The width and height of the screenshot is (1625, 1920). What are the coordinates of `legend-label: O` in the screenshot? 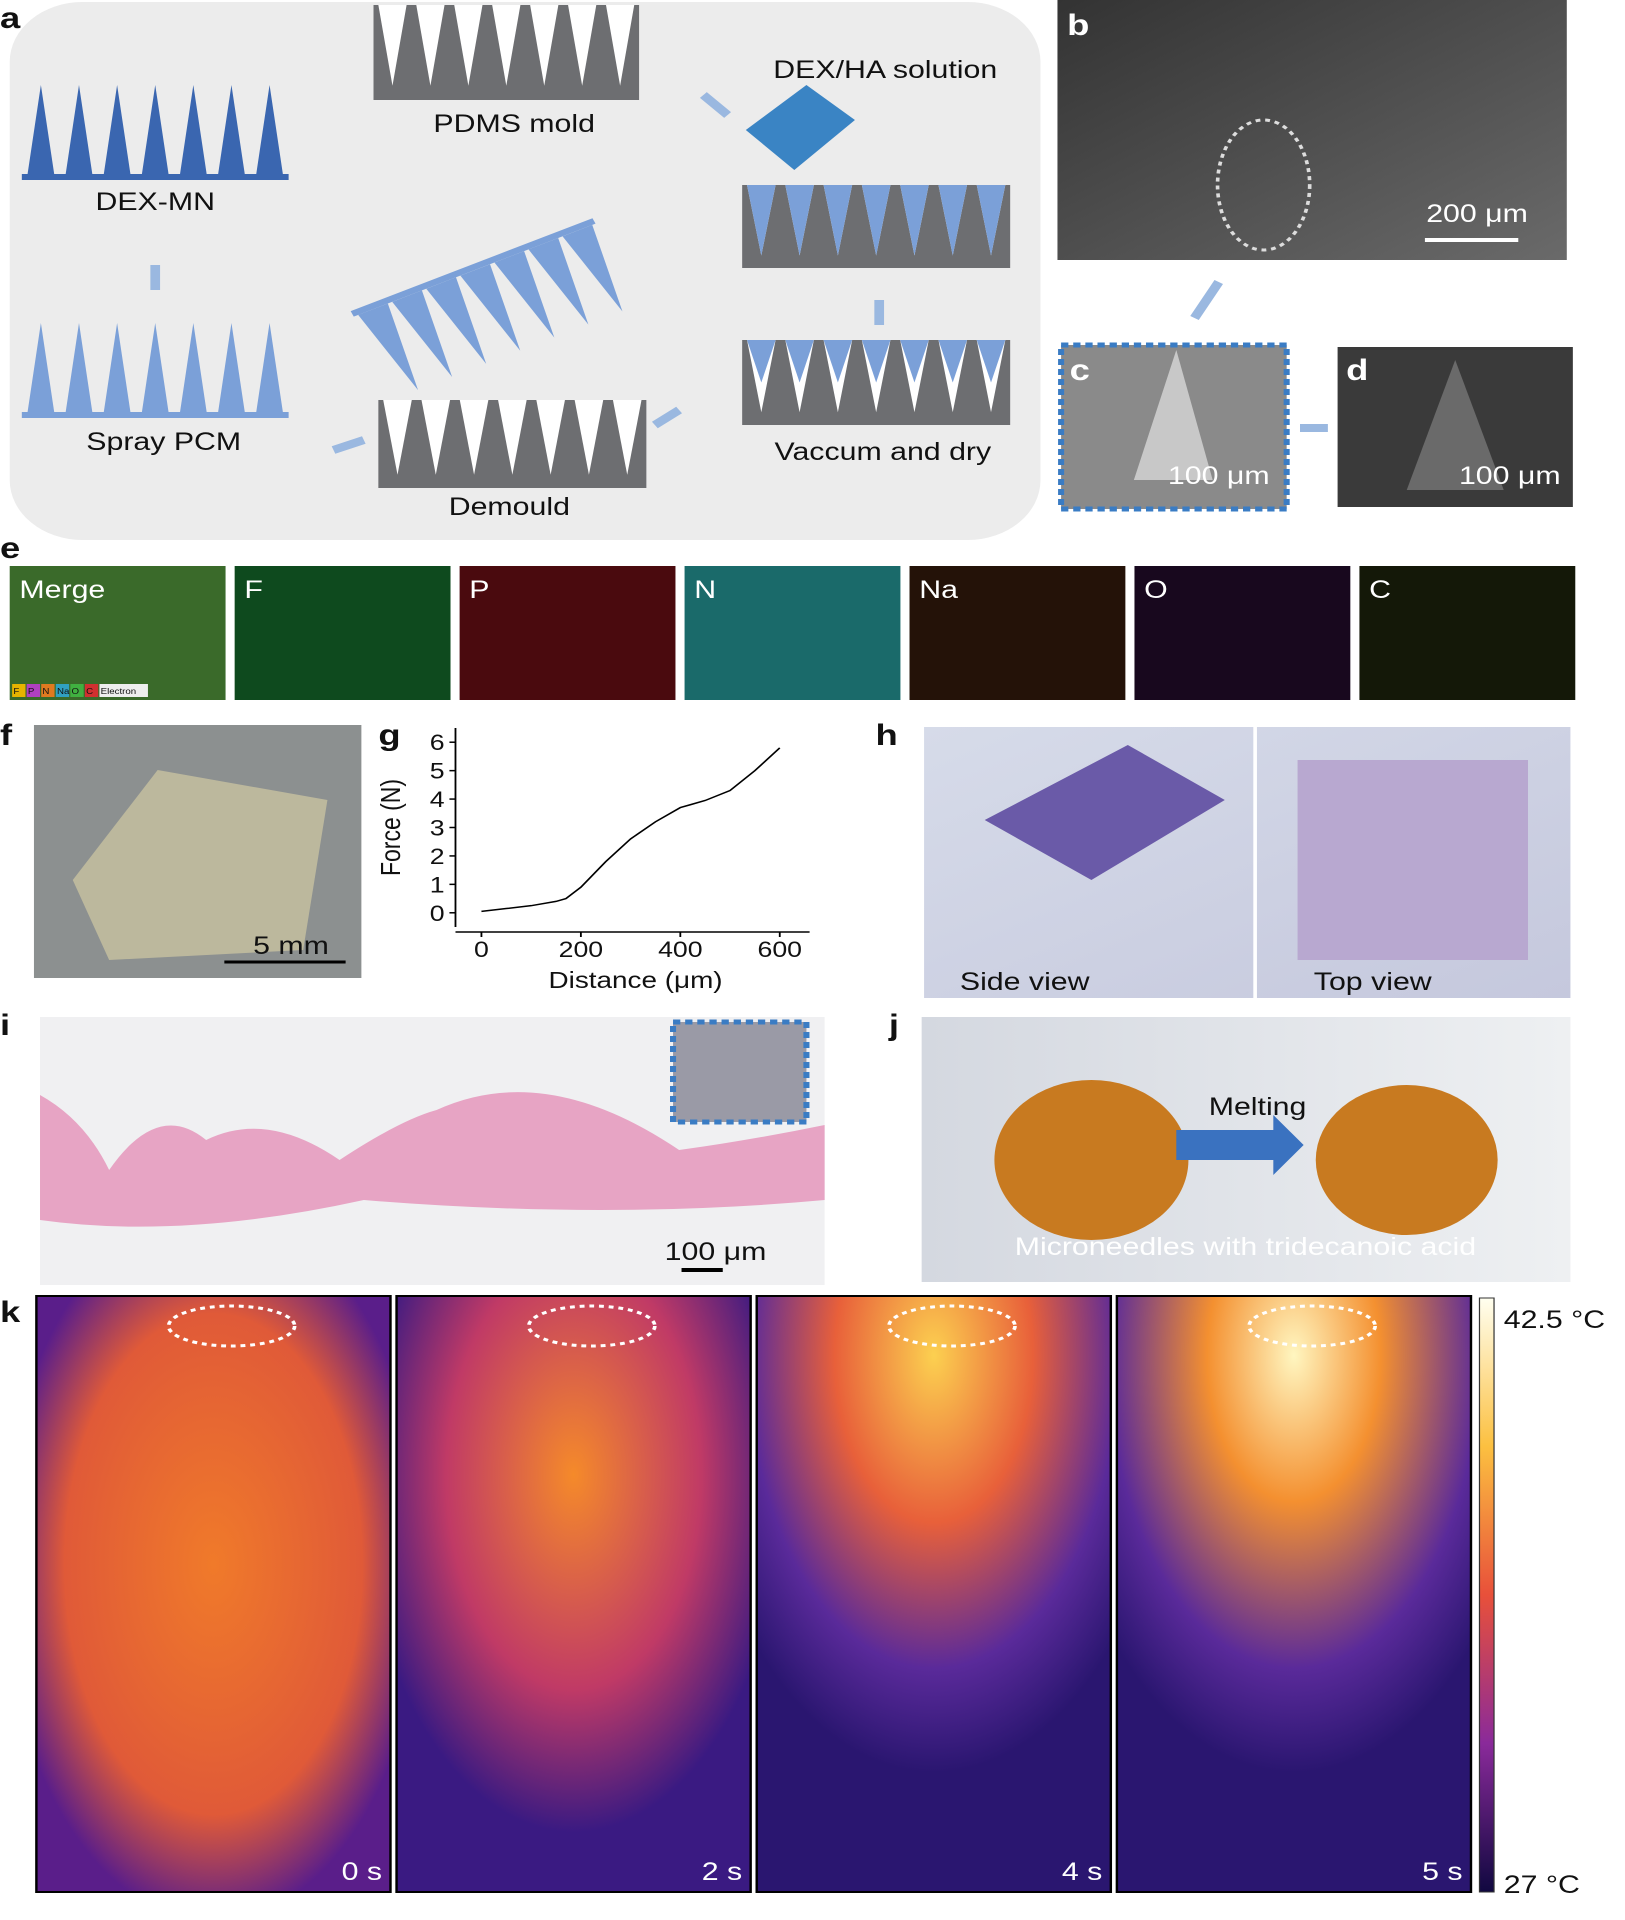 It's located at (76, 691).